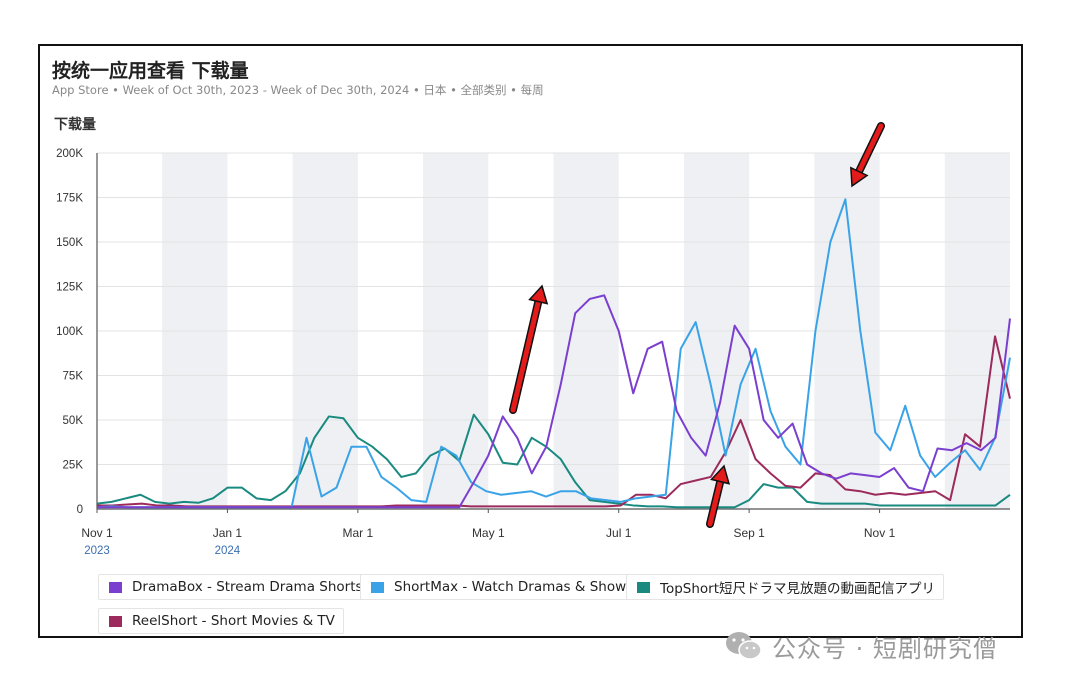  What do you see at coordinates (69, 199) in the screenshot?
I see `y-tick-label: 175K` at bounding box center [69, 199].